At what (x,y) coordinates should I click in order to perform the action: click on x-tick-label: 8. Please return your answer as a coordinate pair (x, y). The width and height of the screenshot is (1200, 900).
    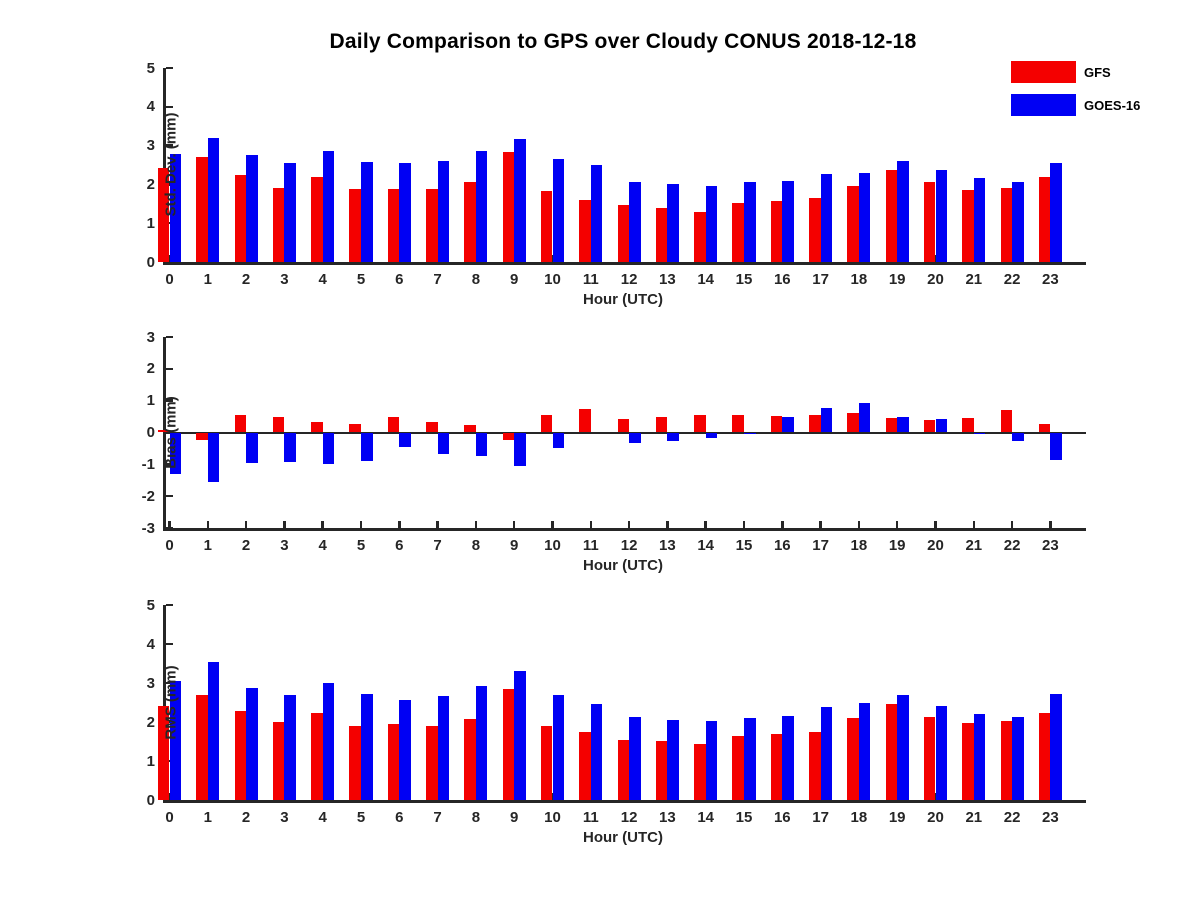
    Looking at the image, I should click on (476, 817).